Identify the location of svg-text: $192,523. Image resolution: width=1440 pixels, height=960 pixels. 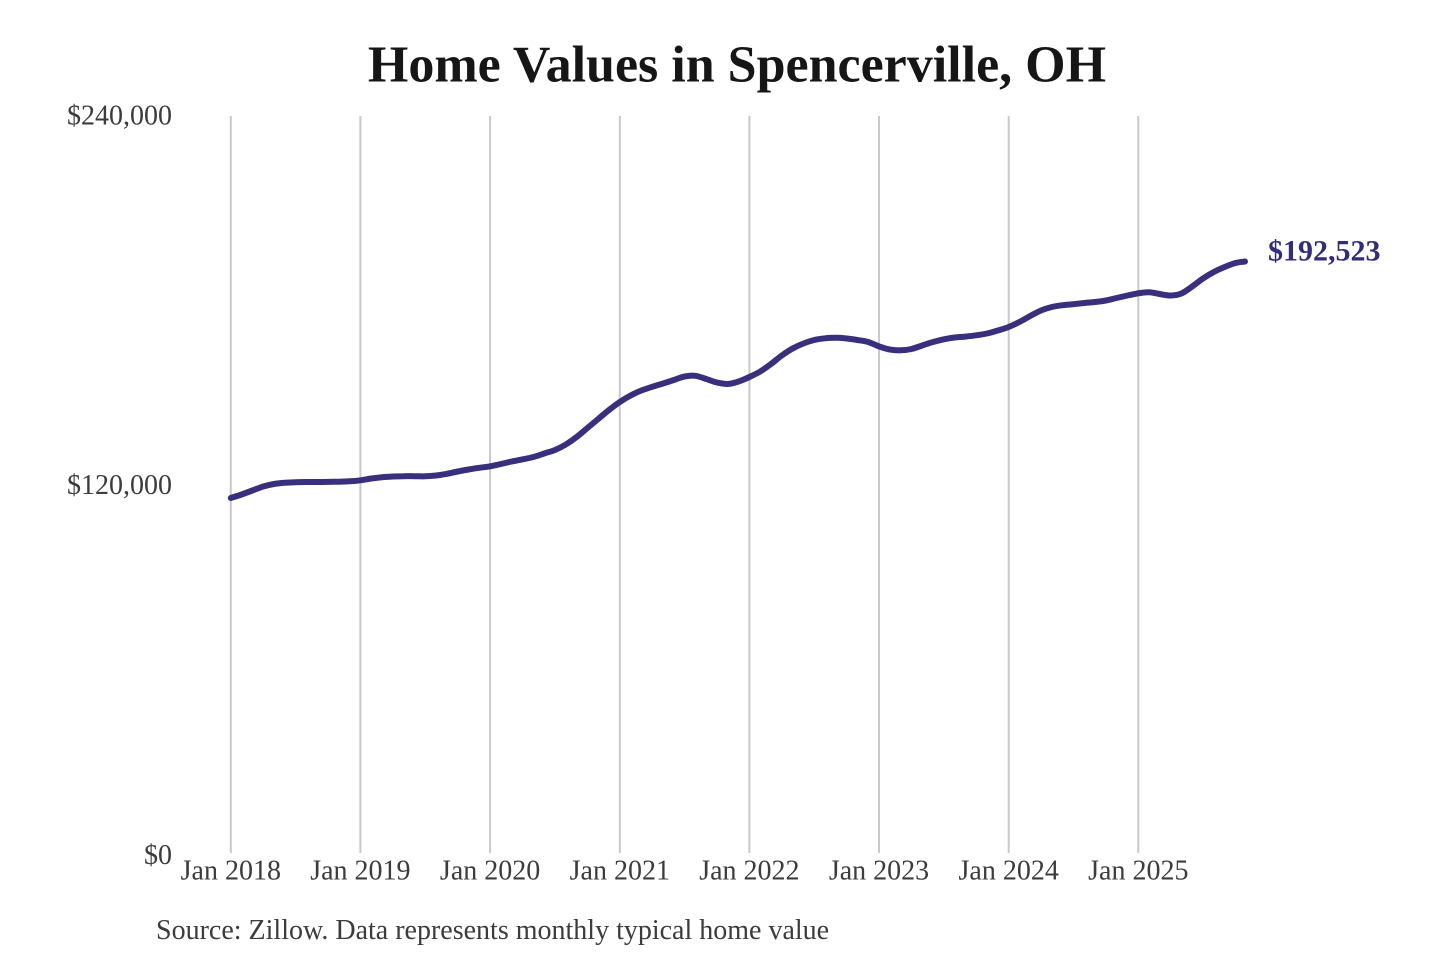
(1324, 251).